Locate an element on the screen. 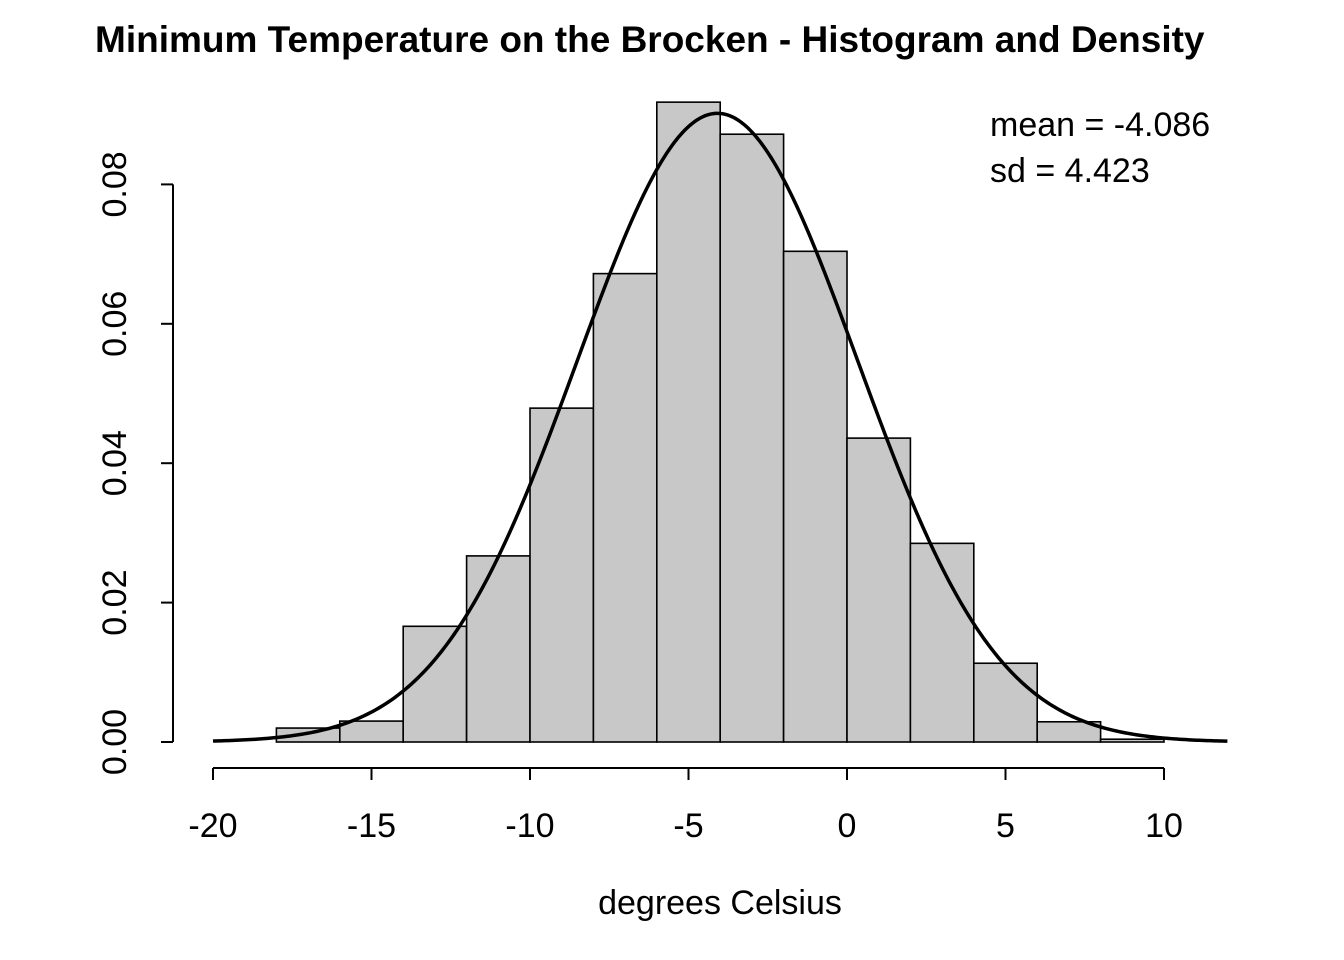 This screenshot has height=960, width=1344. x-tick-label: -20 is located at coordinates (212, 826).